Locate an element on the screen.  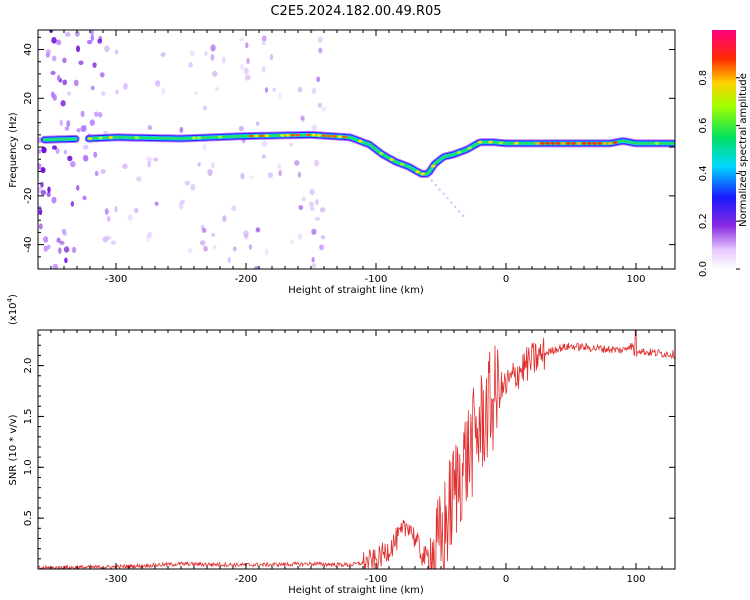
y-tick-label: 20 is located at coordinates (28, 98).